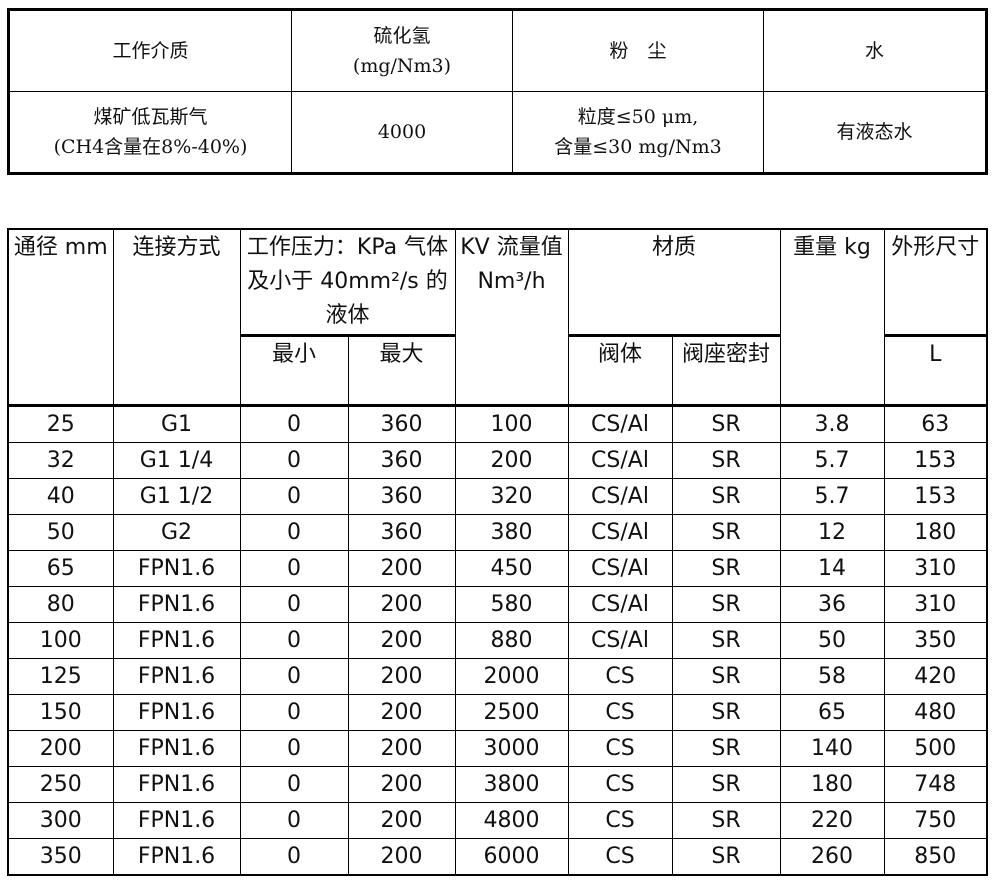  What do you see at coordinates (60, 604) in the screenshot?
I see `table-cell: 80` at bounding box center [60, 604].